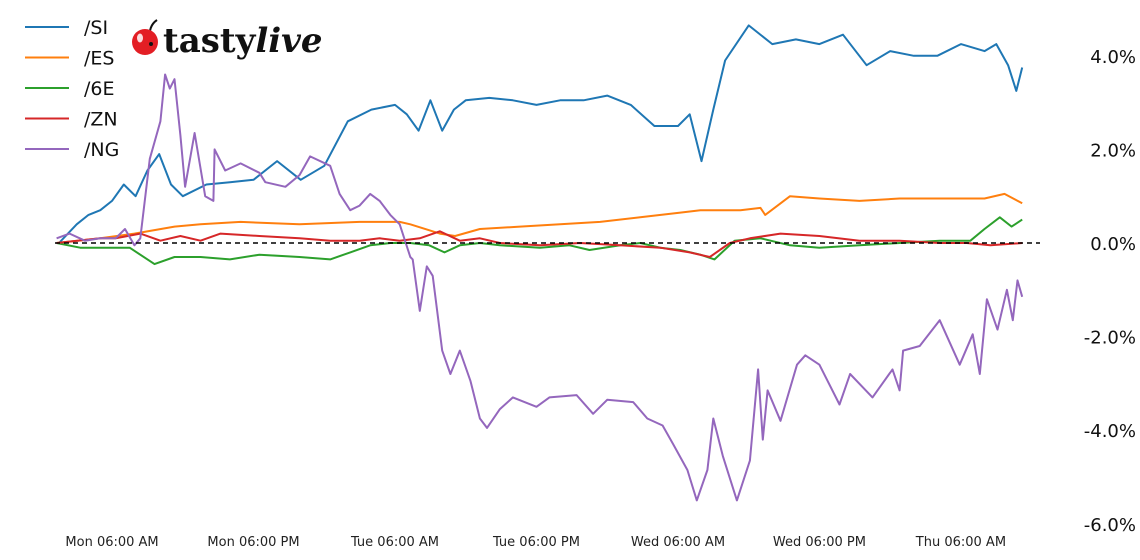 The height and width of the screenshot is (560, 1140). What do you see at coordinates (1113, 57) in the screenshot?
I see `y-tick-label: 4.0%` at bounding box center [1113, 57].